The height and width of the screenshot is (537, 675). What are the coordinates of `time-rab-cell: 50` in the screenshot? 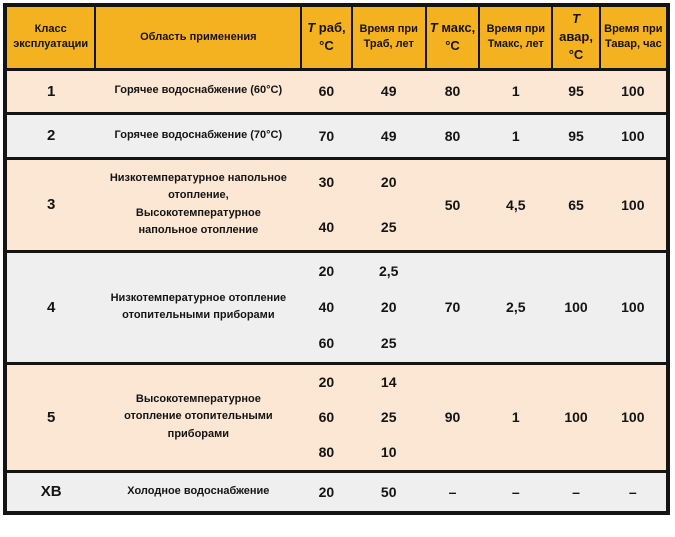 It's located at (388, 491).